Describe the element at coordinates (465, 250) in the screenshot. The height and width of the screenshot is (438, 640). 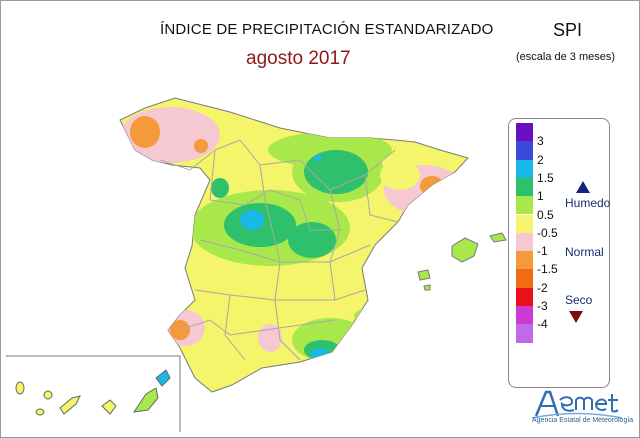
I see `mallorca` at that location.